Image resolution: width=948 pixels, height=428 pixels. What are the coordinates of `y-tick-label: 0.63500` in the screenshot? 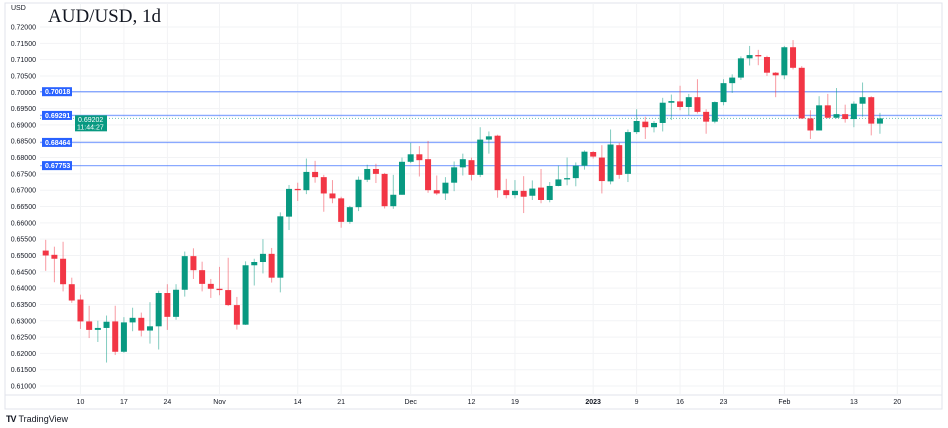 It's located at (23, 305).